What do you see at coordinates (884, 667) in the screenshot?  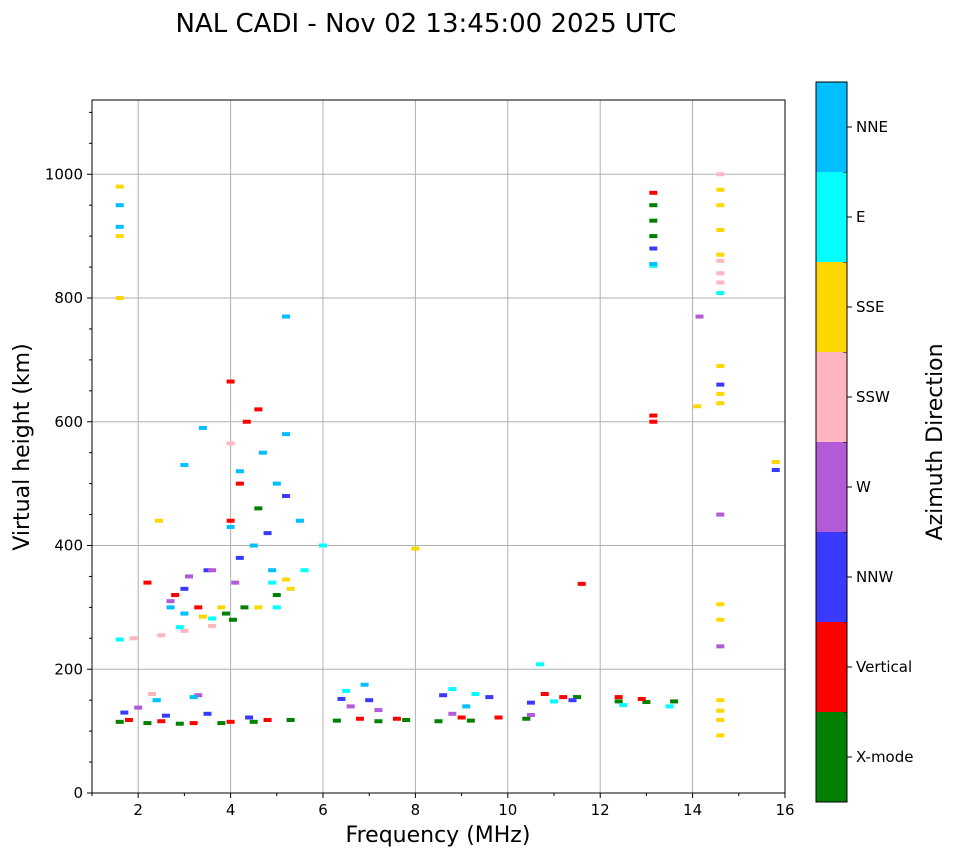 I see `colorbar-tick-label: Vertical` at bounding box center [884, 667].